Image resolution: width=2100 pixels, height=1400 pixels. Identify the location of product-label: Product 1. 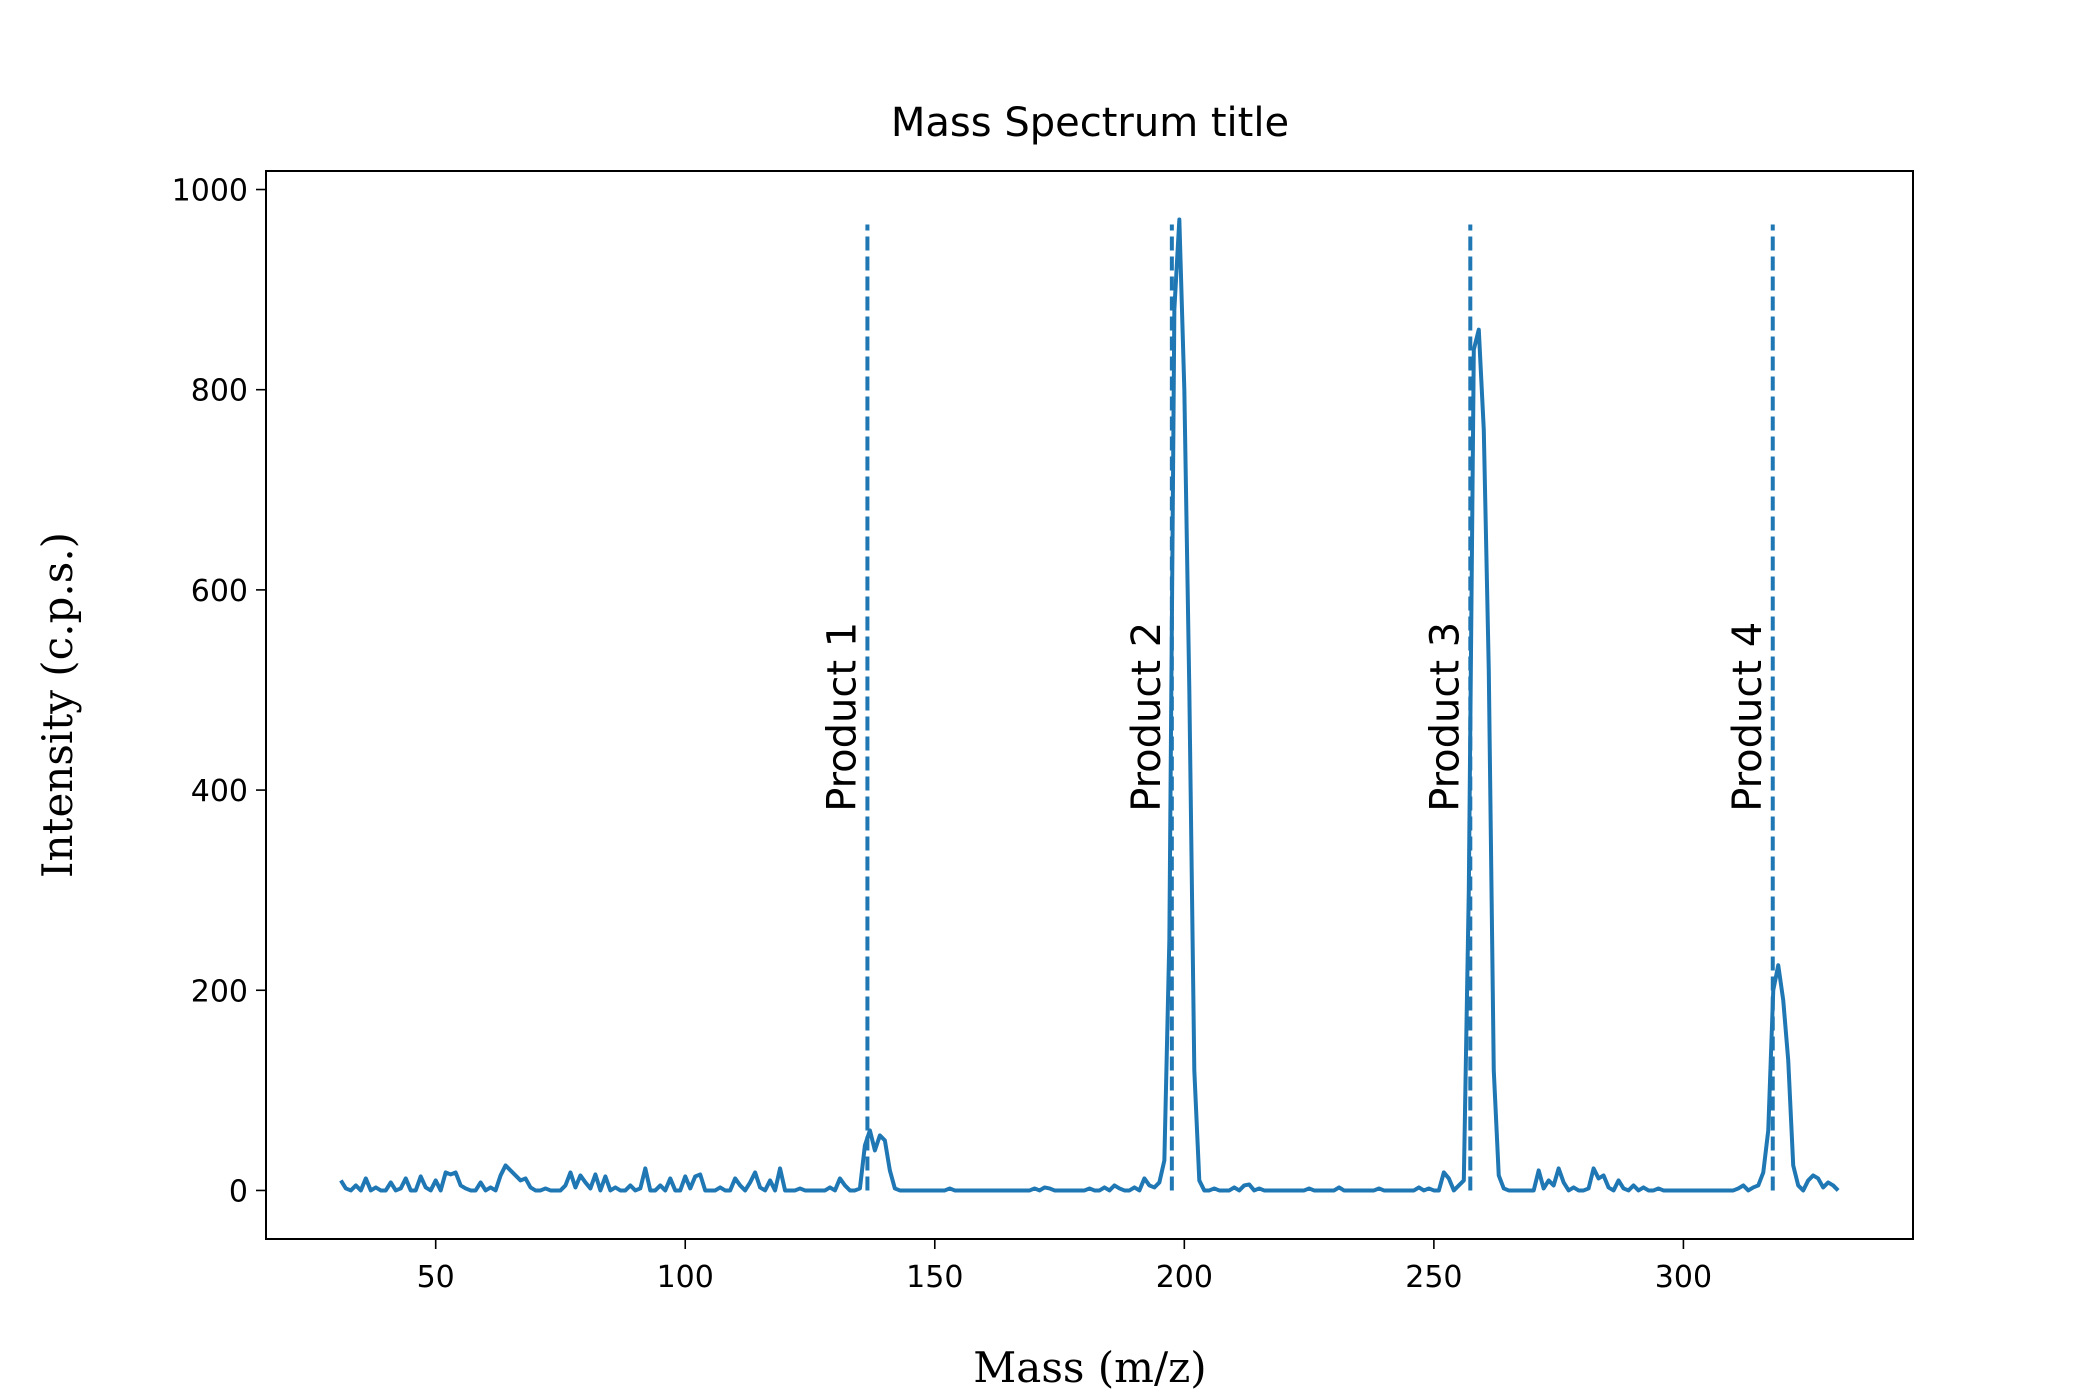
(842, 717).